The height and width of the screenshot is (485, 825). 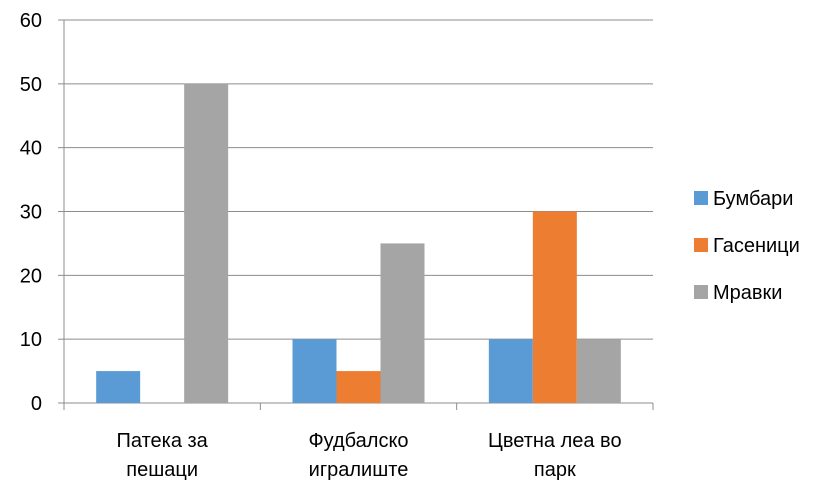 I want to click on legend-label-1: Бумбари, so click(x=753, y=199).